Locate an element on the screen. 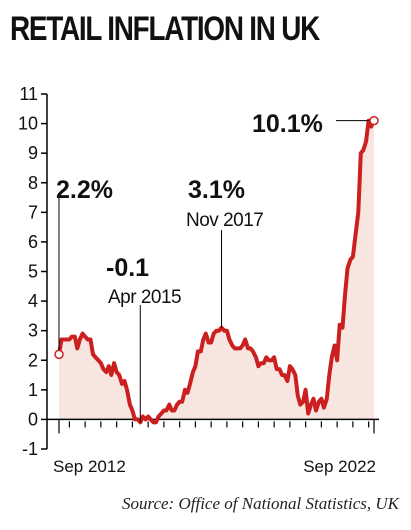 The width and height of the screenshot is (411, 530). annotation-value: 10.1% is located at coordinates (287, 124).